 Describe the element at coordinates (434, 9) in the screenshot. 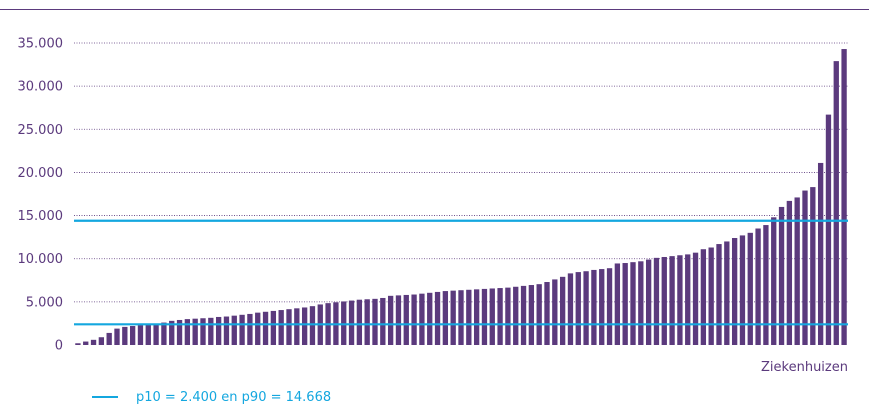

I see `top-rule` at that location.